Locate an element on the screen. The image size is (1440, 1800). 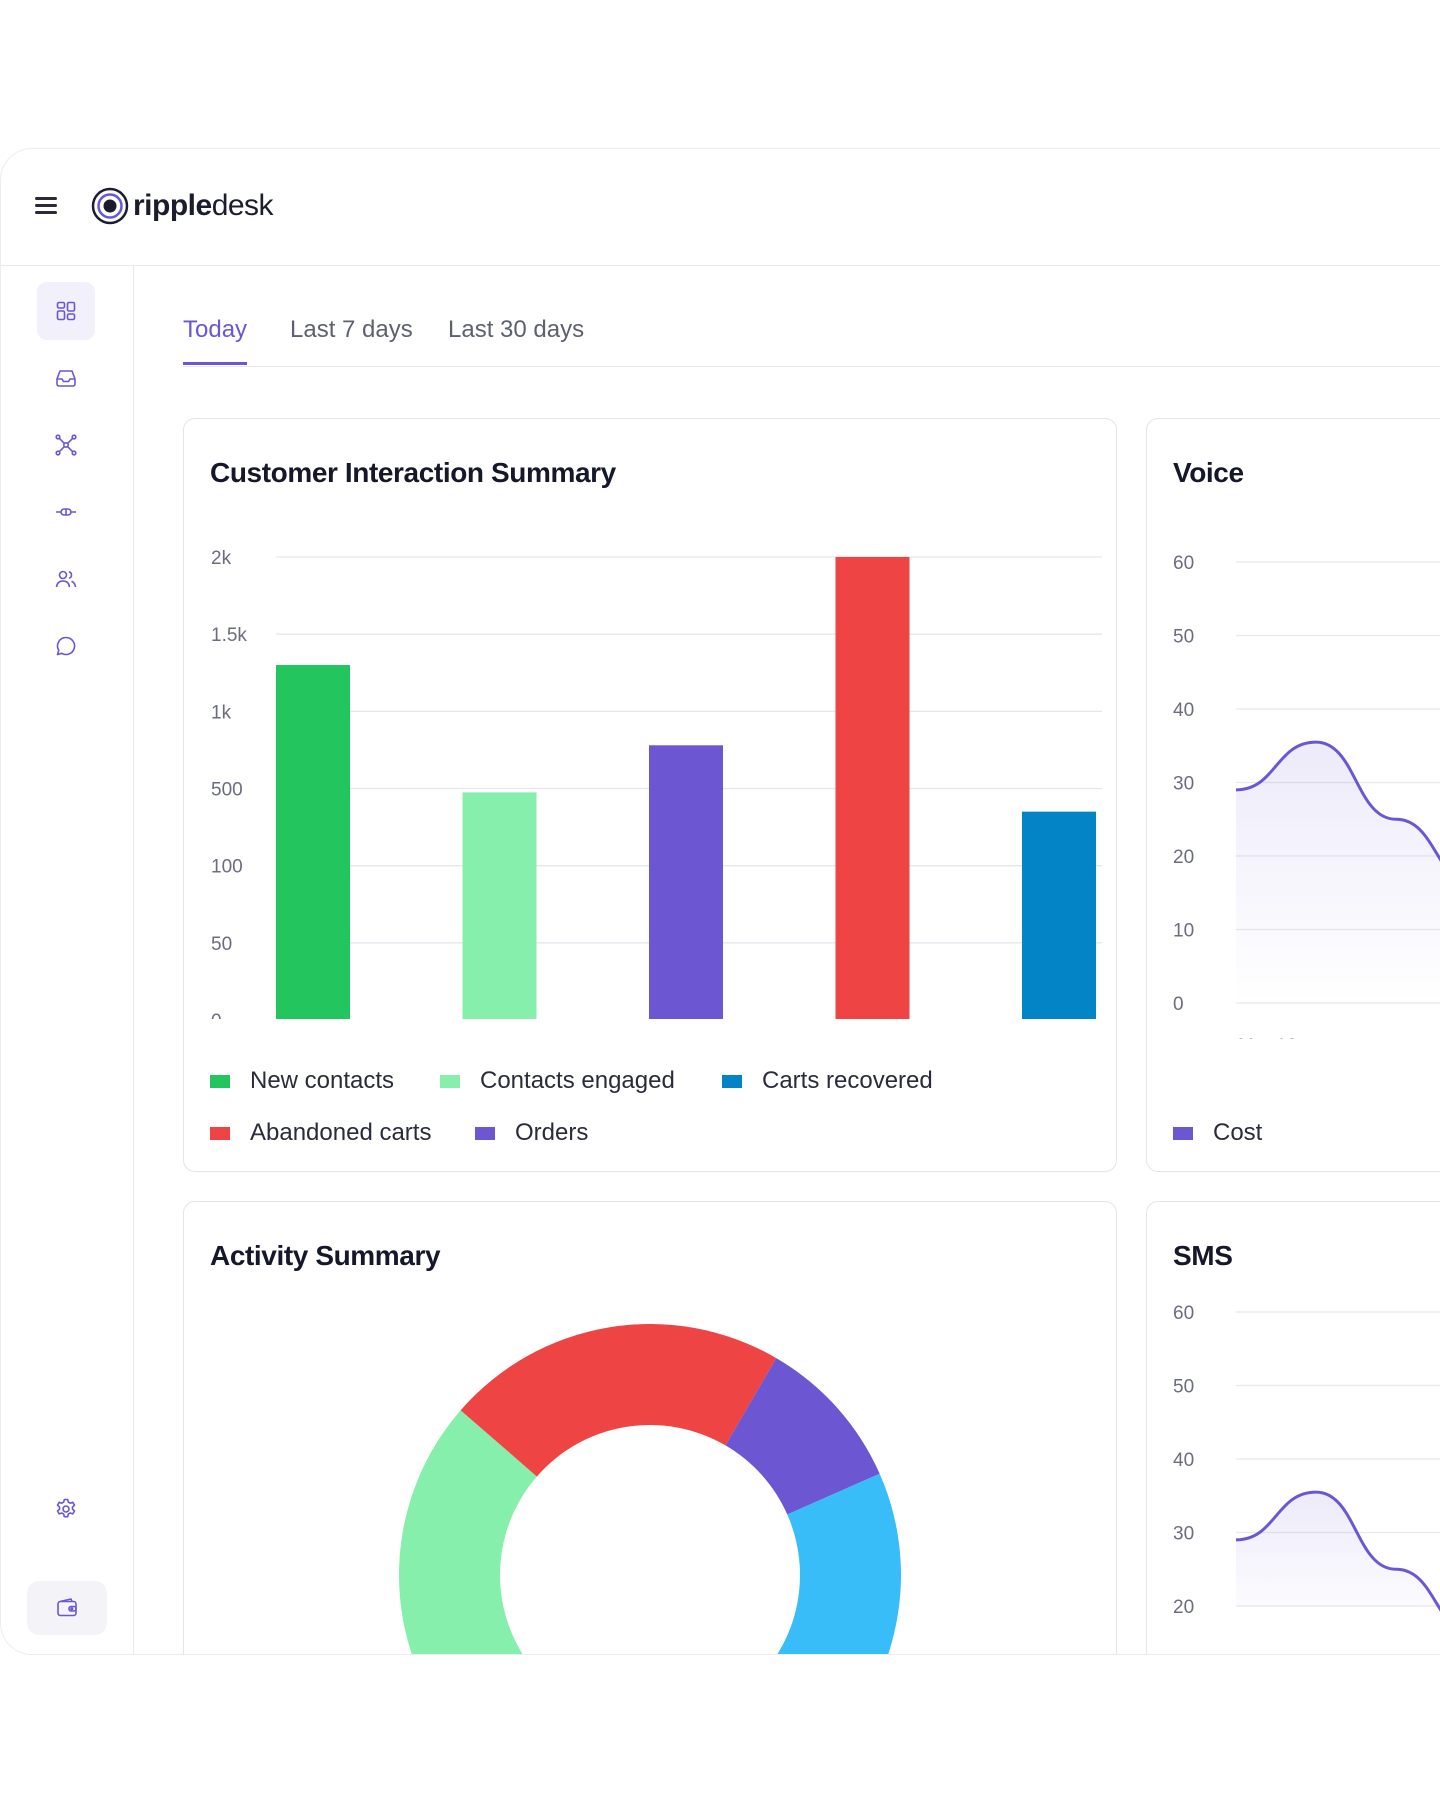
y-tick-label: 1k is located at coordinates (221, 712).